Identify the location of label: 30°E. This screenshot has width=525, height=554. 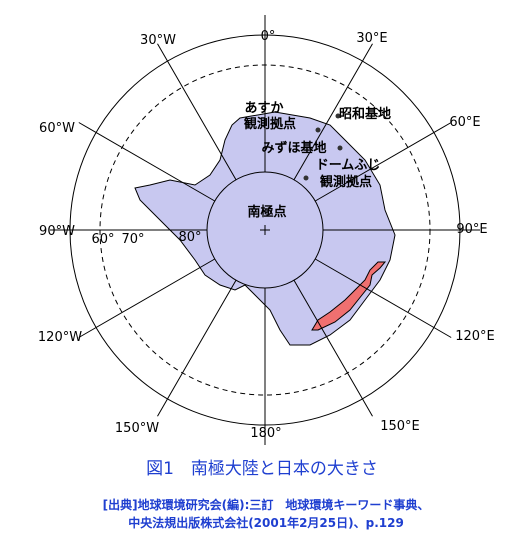
(371, 38).